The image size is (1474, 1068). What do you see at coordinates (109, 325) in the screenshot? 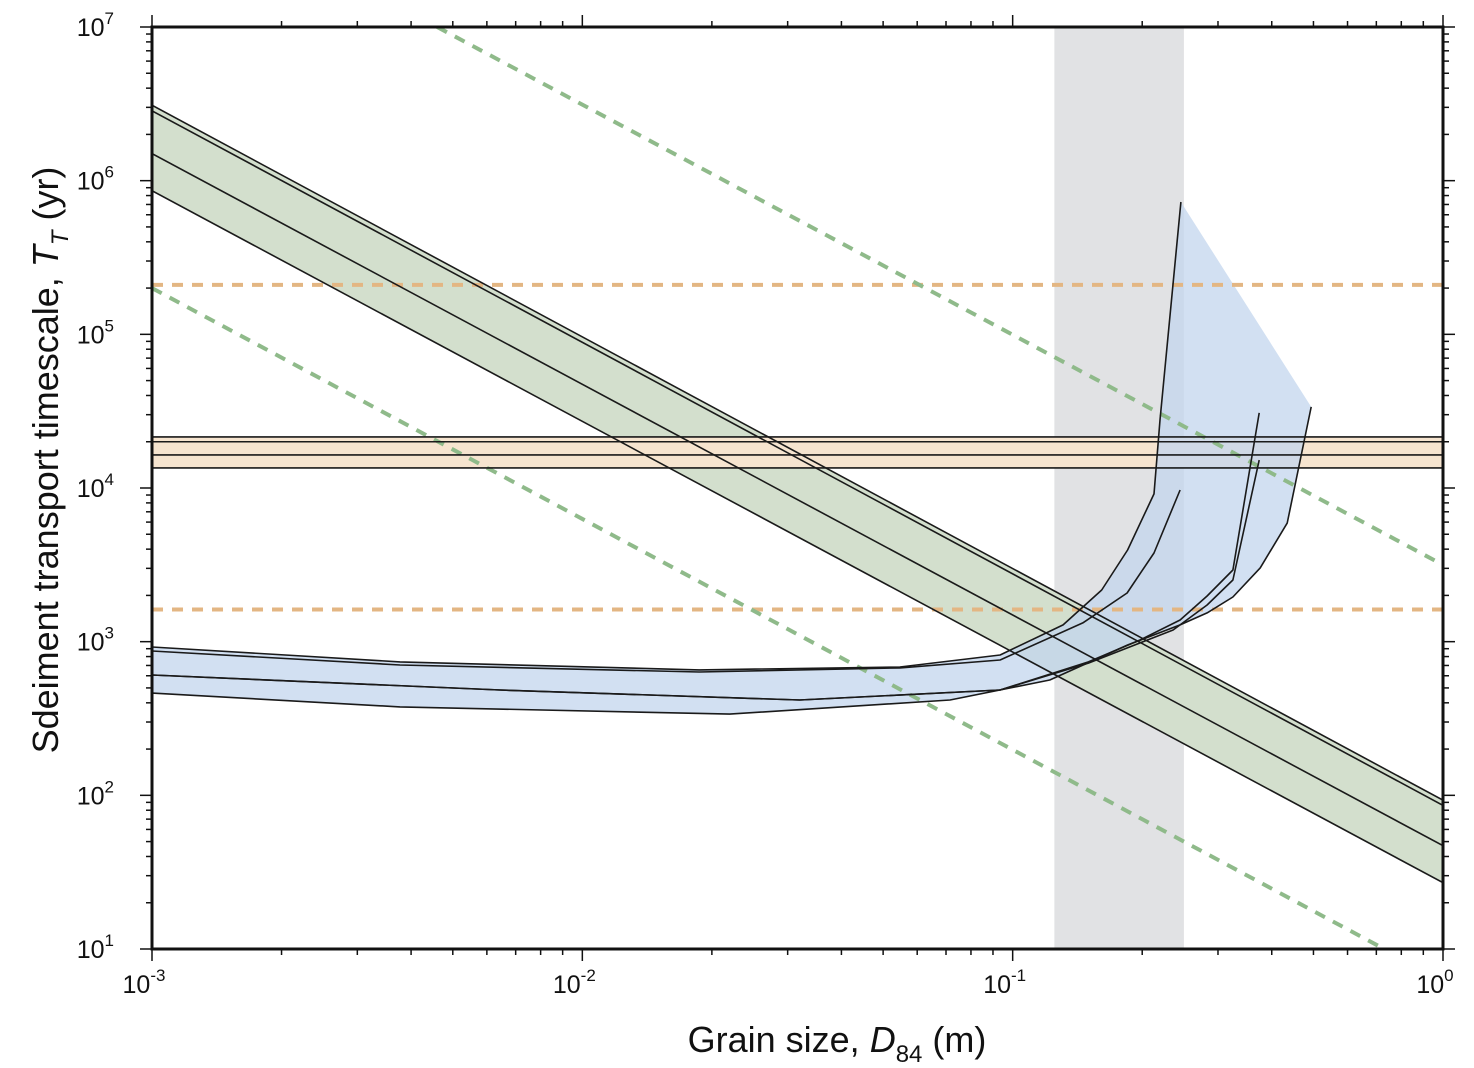
I see `y-tick-label-exp: 5` at bounding box center [109, 325].